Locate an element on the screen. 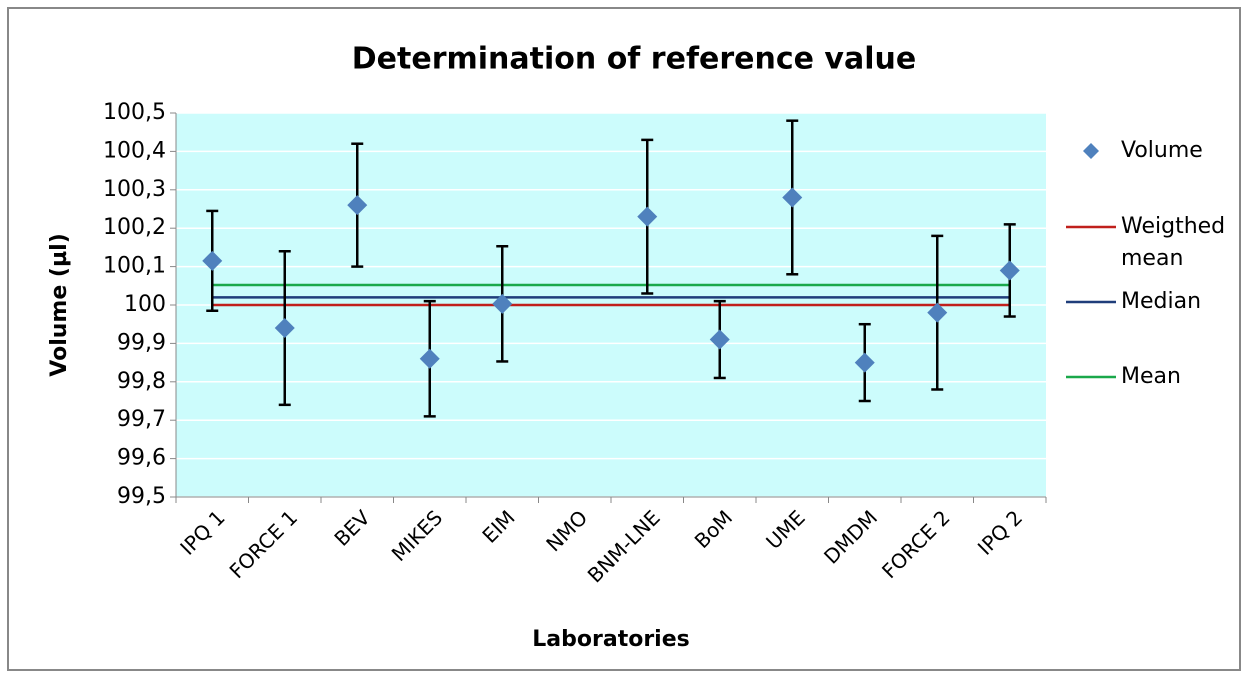 This screenshot has height=682, width=1248. y-tick-label: 100 is located at coordinates (145, 304).